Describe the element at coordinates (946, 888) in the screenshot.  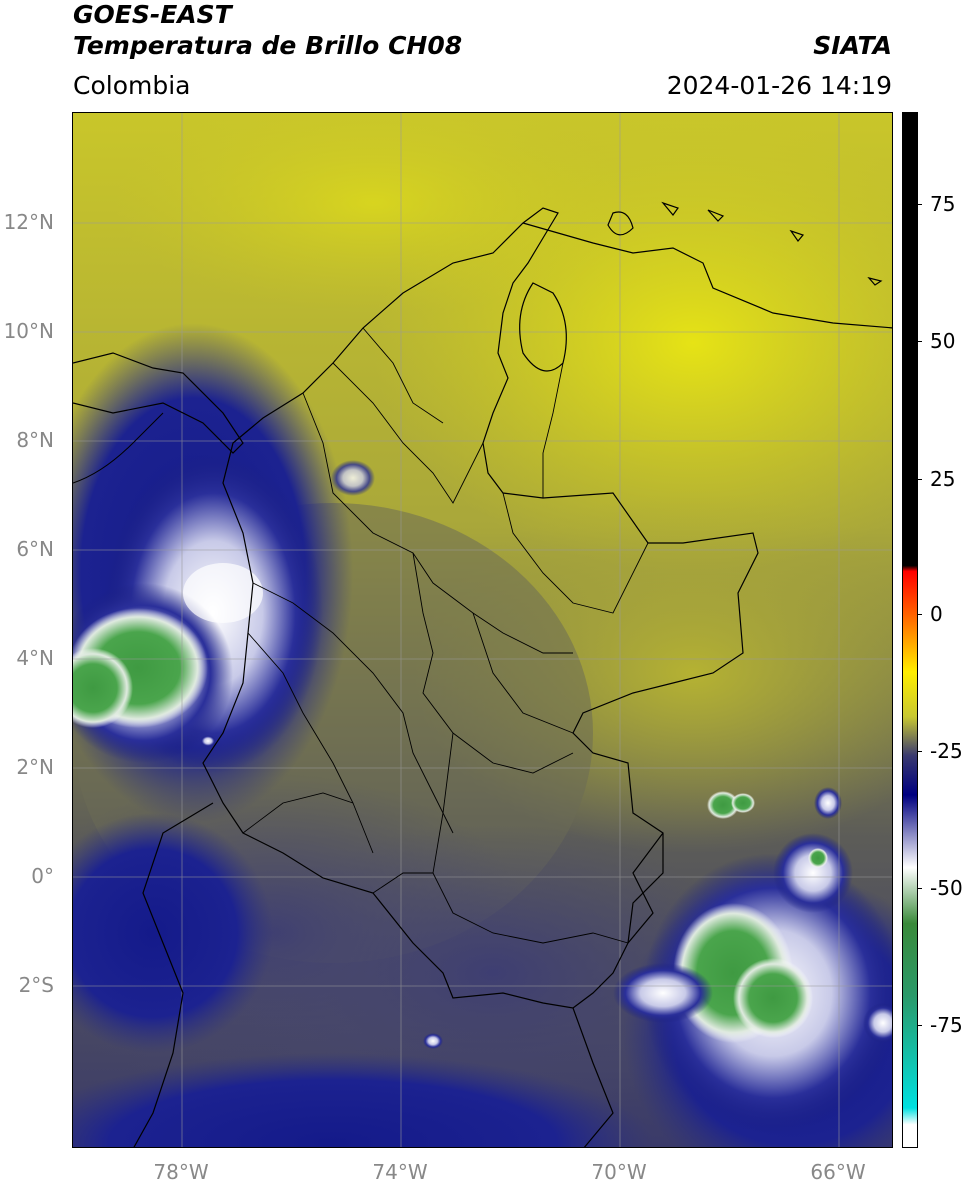
I see `colorbar-label-minus50: -50` at that location.